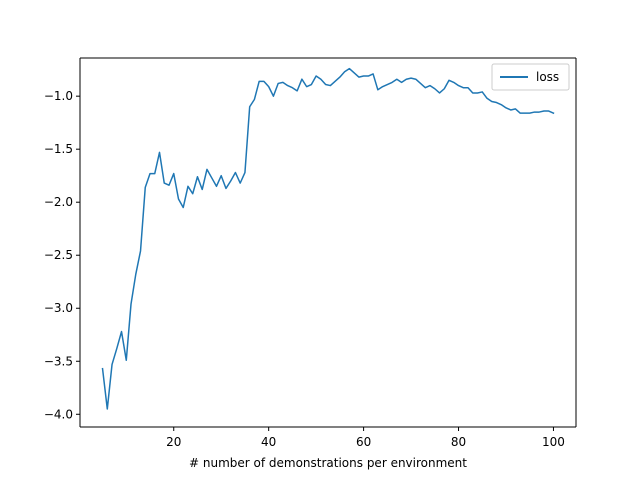 This screenshot has width=640, height=480. Describe the element at coordinates (458, 442) in the screenshot. I see `x-tick-label: 80` at that location.